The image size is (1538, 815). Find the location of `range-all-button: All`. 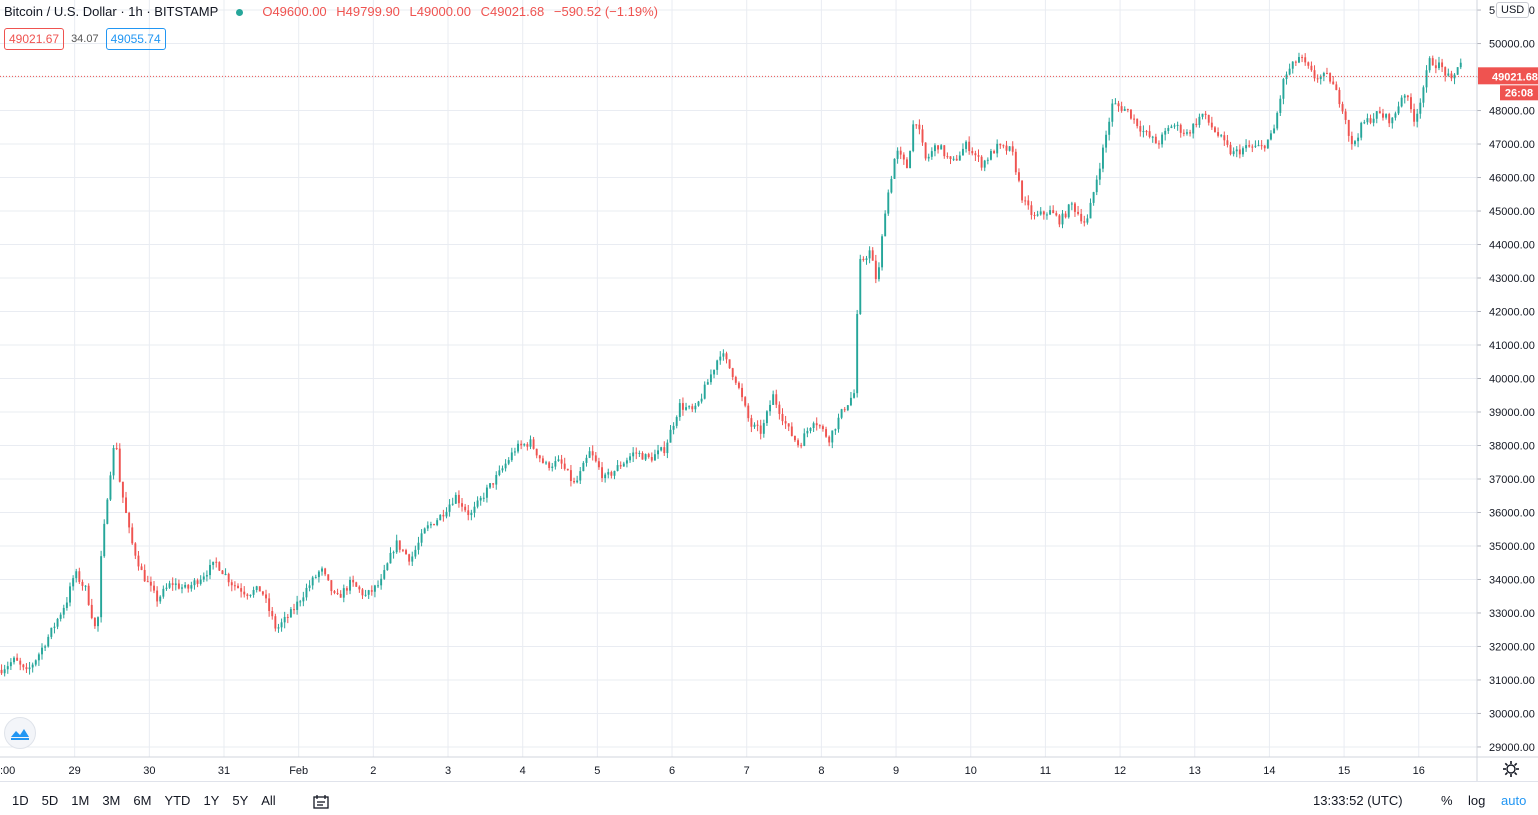

range-all-button: All is located at coordinates (268, 800).